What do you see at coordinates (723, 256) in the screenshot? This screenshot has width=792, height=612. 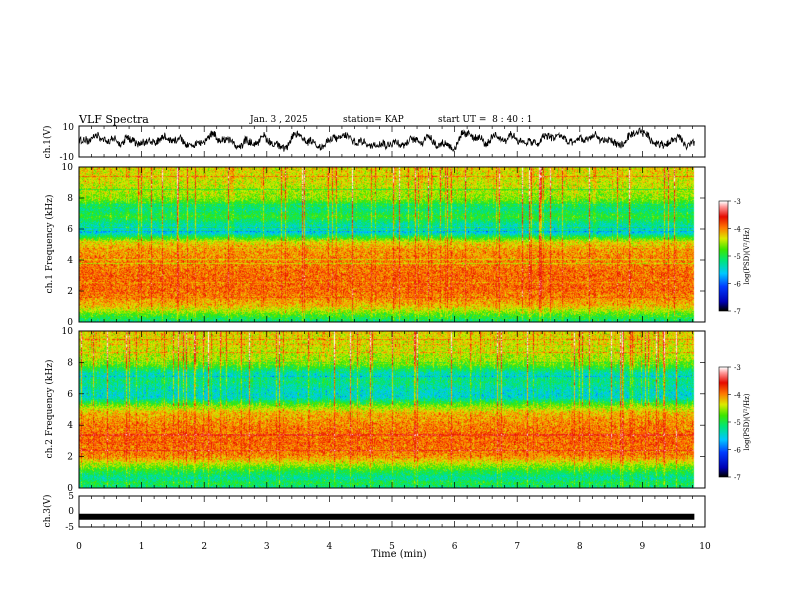 I see `ch1-colorbar-canvas` at bounding box center [723, 256].